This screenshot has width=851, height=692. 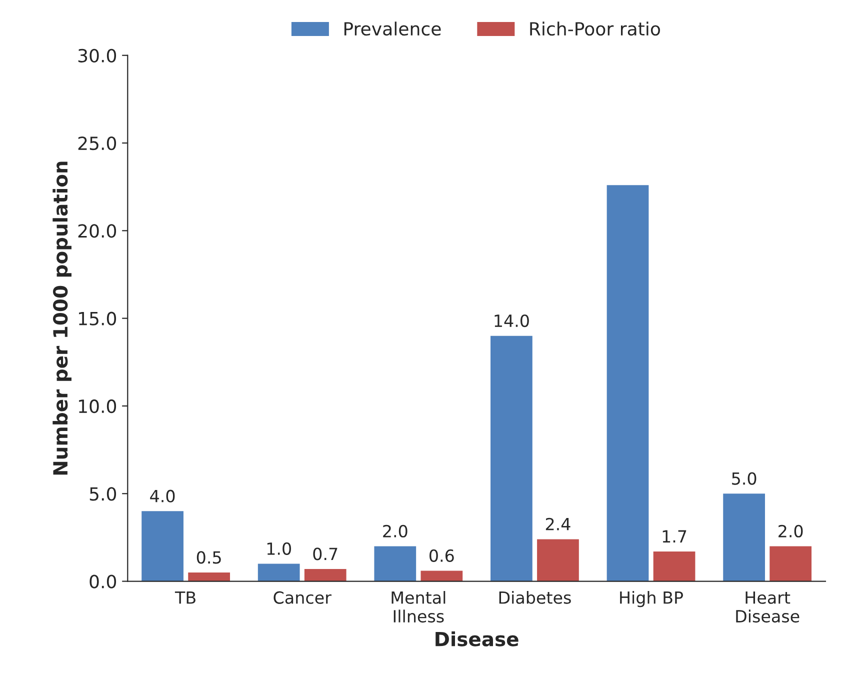 I want to click on x-tick-label: Heart Disease, so click(x=768, y=607).